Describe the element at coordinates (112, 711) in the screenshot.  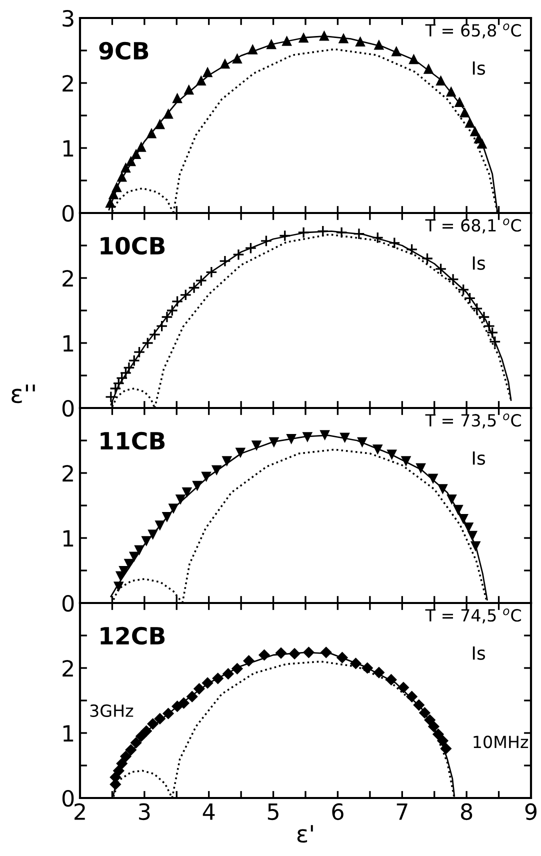
I see `annotation: 3GHz` at that location.